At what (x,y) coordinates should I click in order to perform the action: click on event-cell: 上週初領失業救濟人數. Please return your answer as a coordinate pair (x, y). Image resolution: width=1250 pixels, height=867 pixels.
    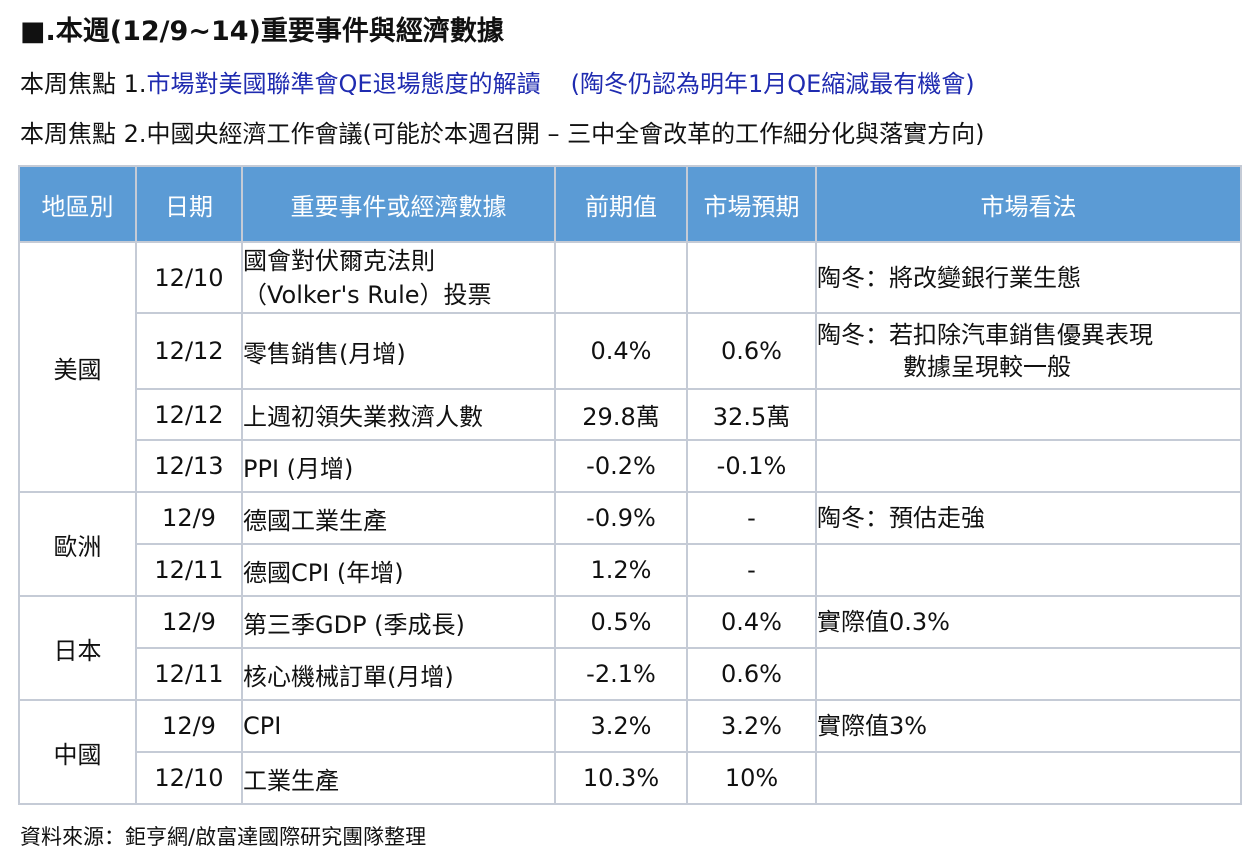
    Looking at the image, I should click on (398, 414).